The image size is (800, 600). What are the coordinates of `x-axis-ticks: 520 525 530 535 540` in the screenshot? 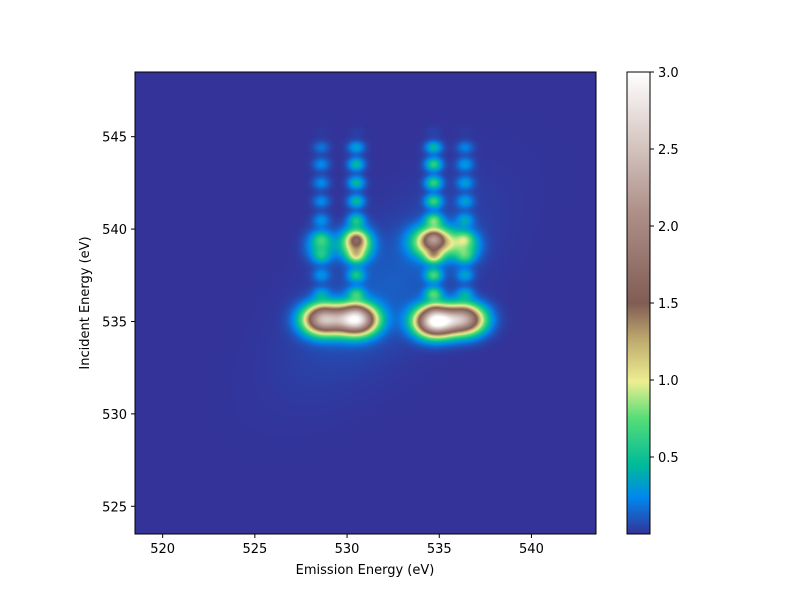 It's located at (347, 545).